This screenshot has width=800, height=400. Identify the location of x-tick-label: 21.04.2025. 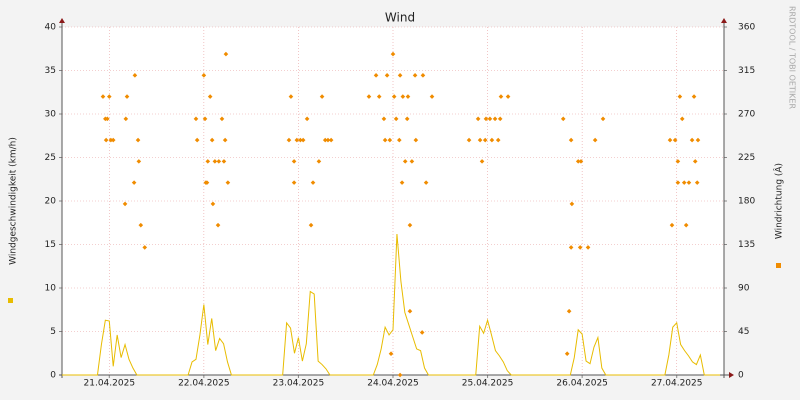
(110, 384).